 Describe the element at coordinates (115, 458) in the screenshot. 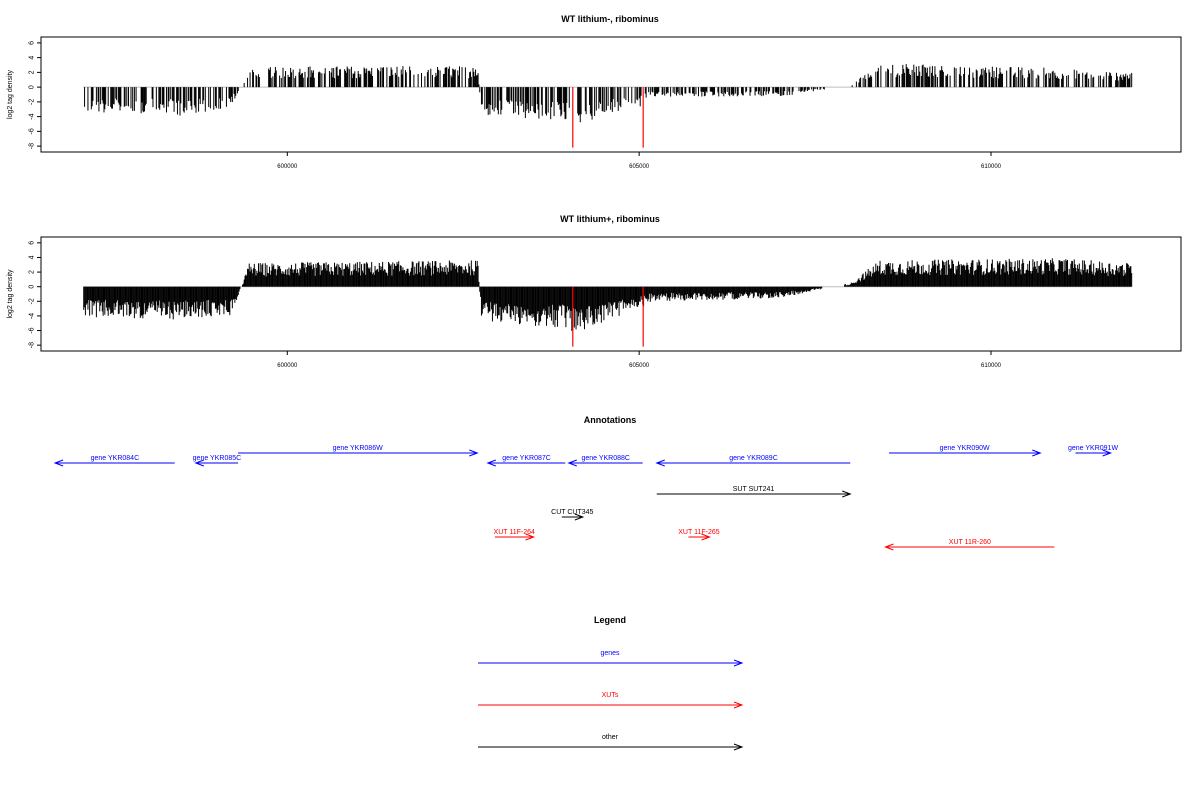

I see `annotation-label: gene YKR084C` at that location.